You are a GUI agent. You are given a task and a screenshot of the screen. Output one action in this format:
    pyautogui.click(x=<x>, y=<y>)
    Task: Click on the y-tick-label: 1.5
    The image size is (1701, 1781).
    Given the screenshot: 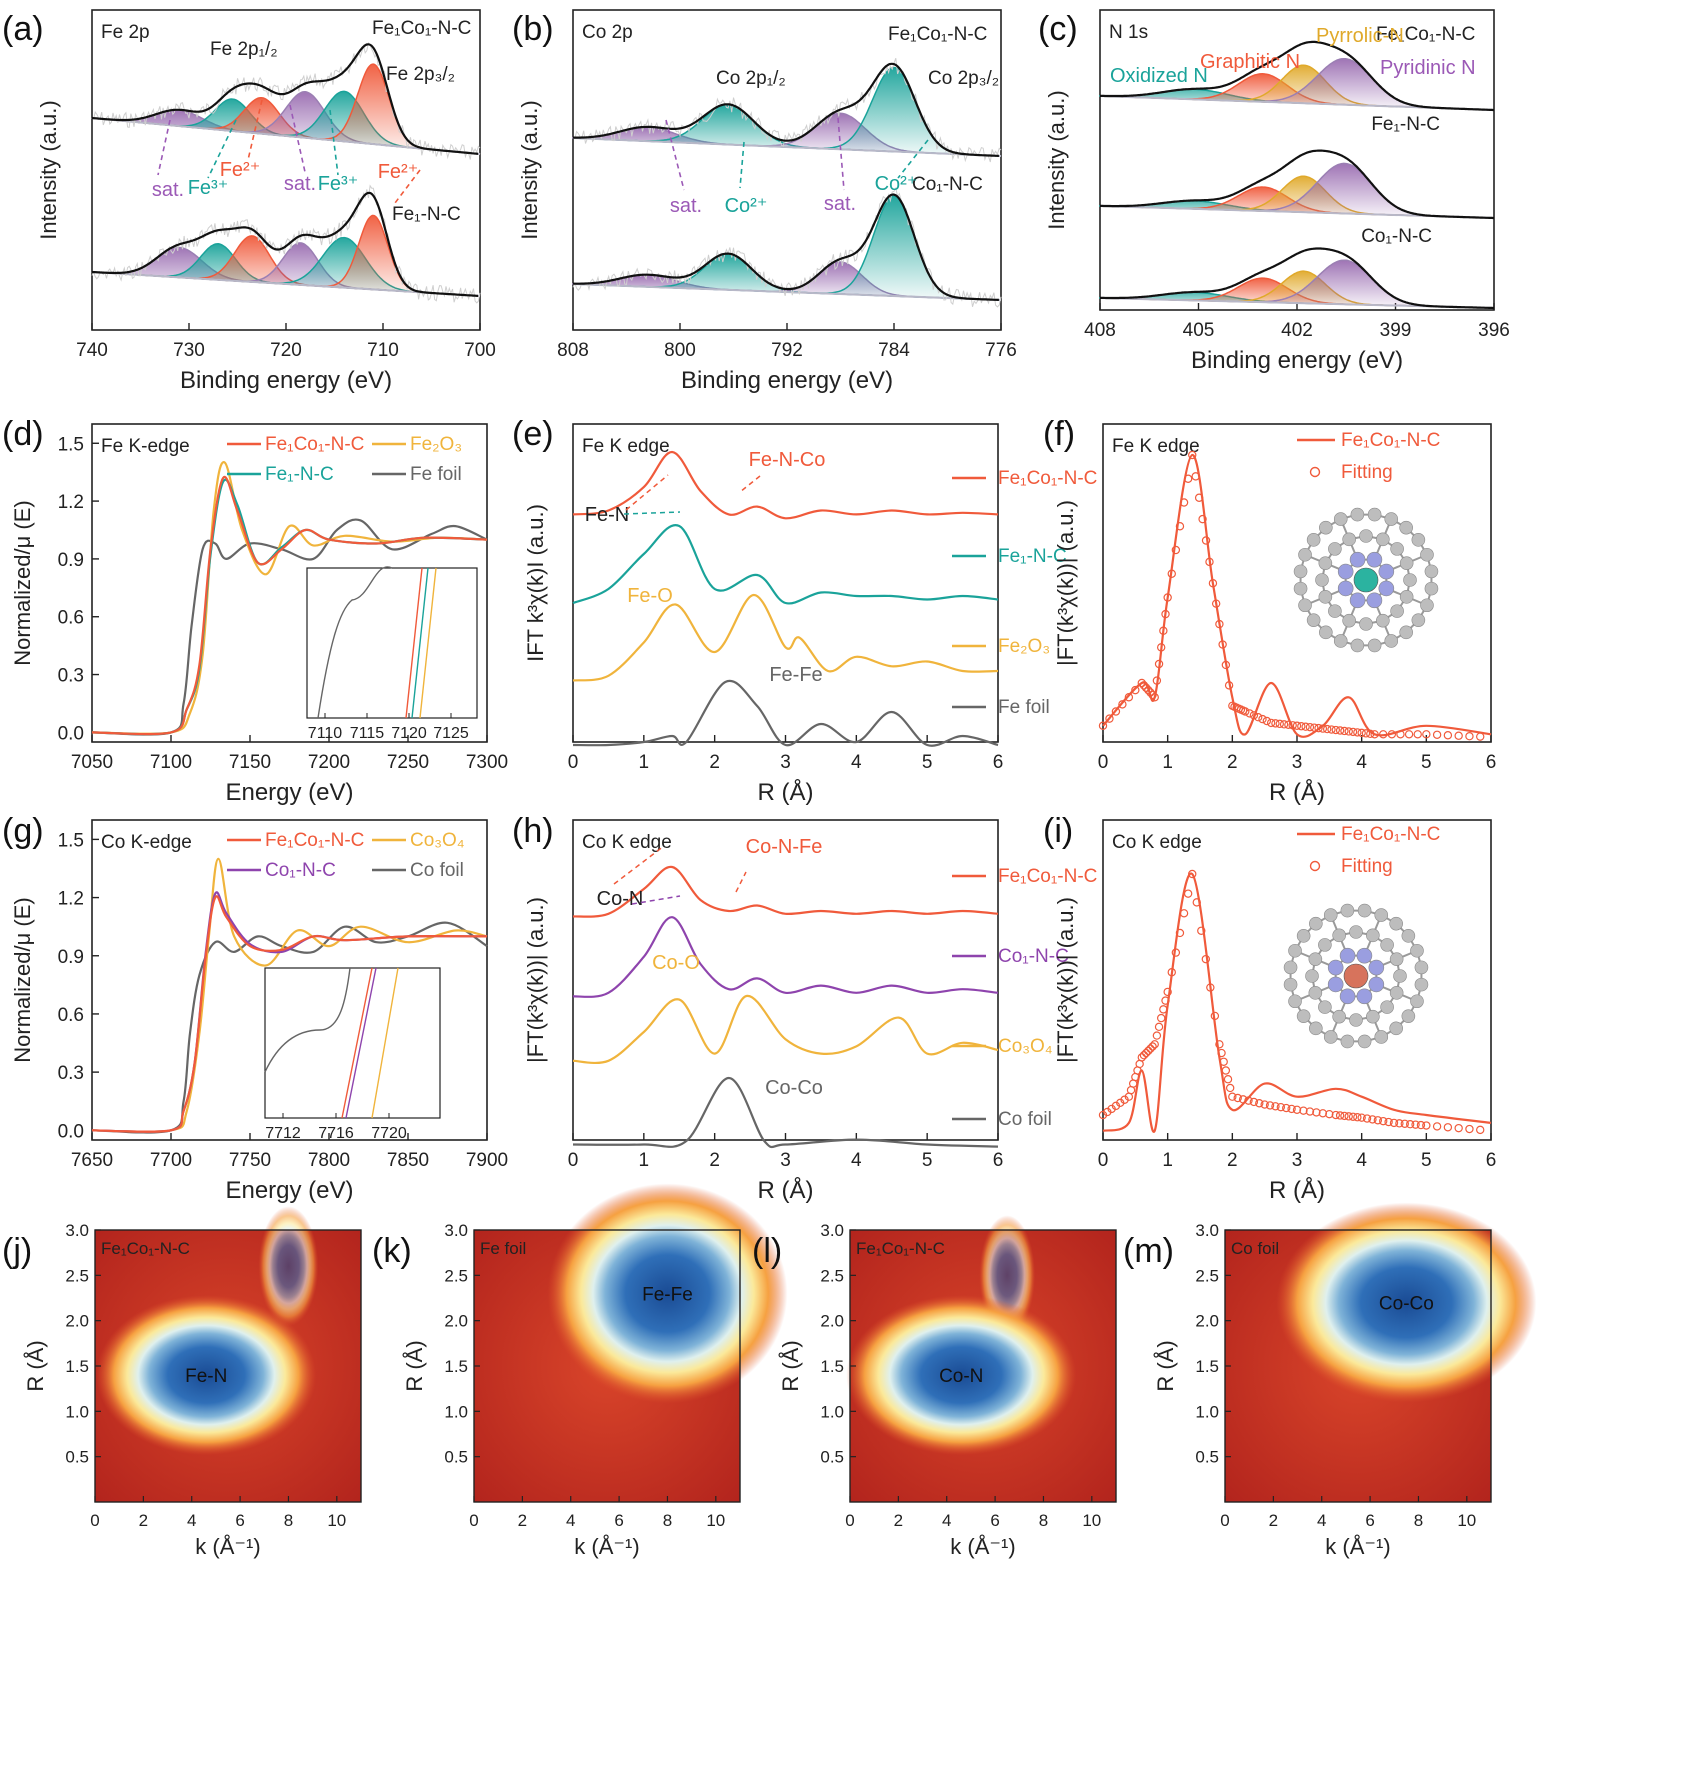 What is the action you would take?
    pyautogui.click(x=832, y=1366)
    